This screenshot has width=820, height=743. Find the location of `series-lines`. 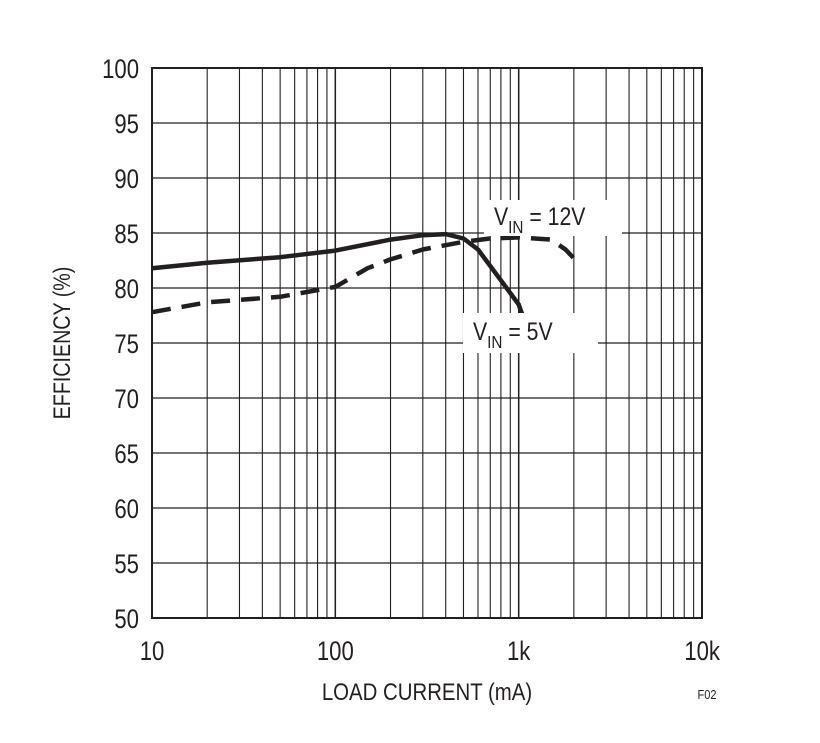

series-lines is located at coordinates (363, 274).